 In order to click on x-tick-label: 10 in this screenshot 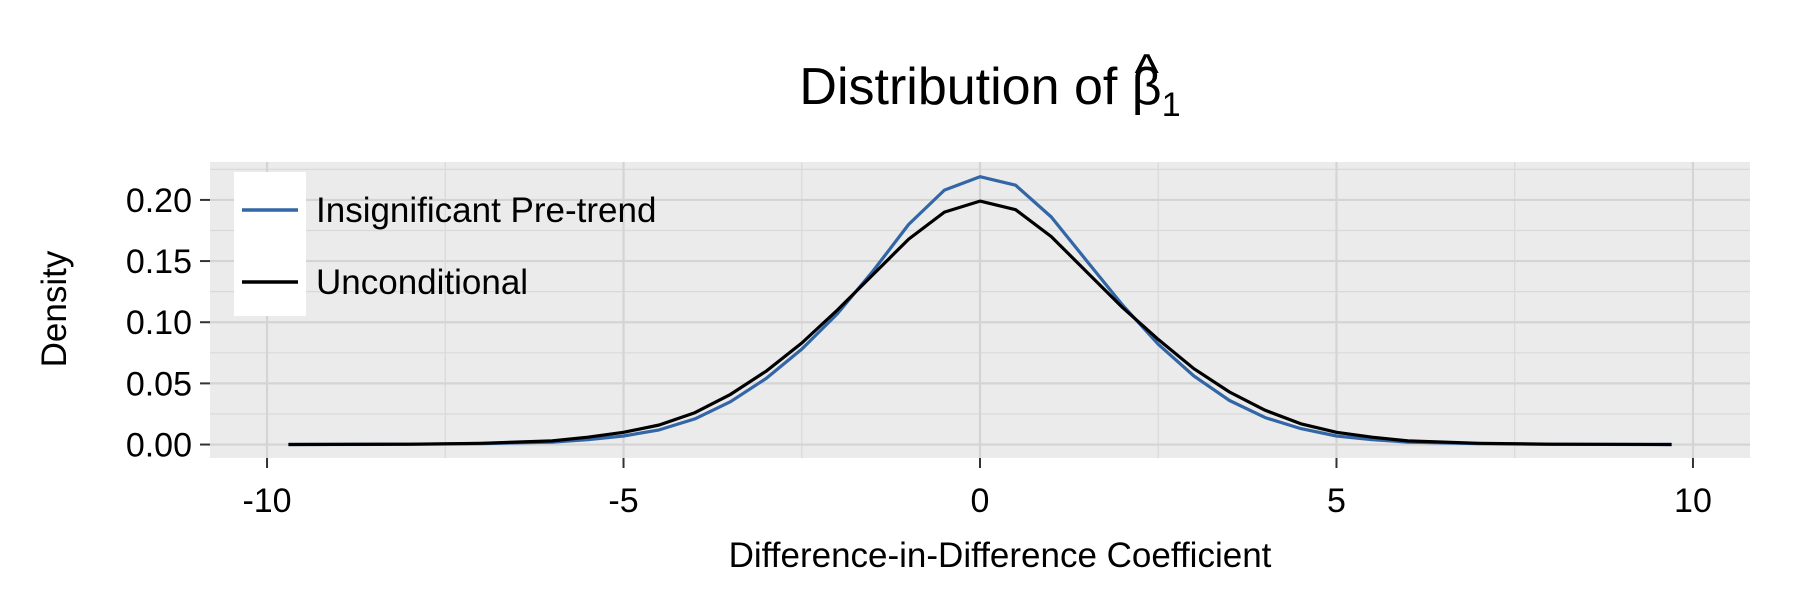, I will do `click(1693, 501)`.